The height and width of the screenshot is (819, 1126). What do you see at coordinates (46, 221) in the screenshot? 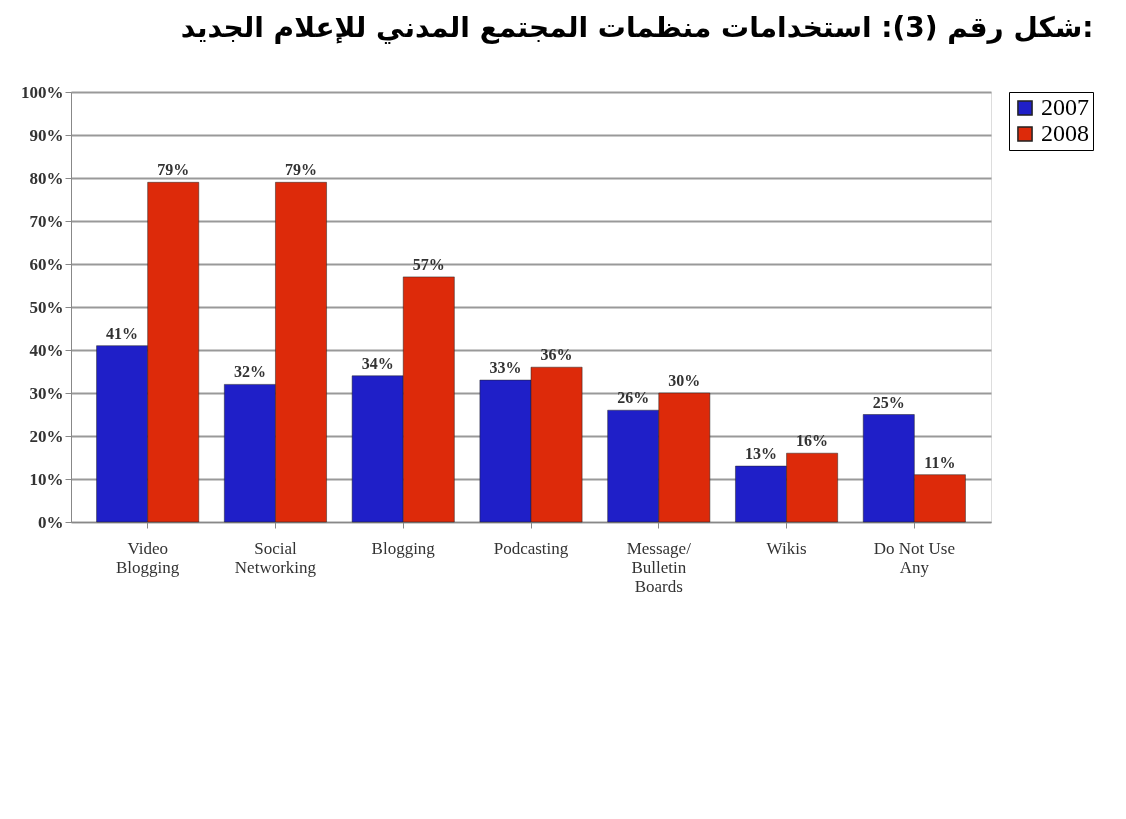
I see `y-tick-label: 70%` at bounding box center [46, 221].